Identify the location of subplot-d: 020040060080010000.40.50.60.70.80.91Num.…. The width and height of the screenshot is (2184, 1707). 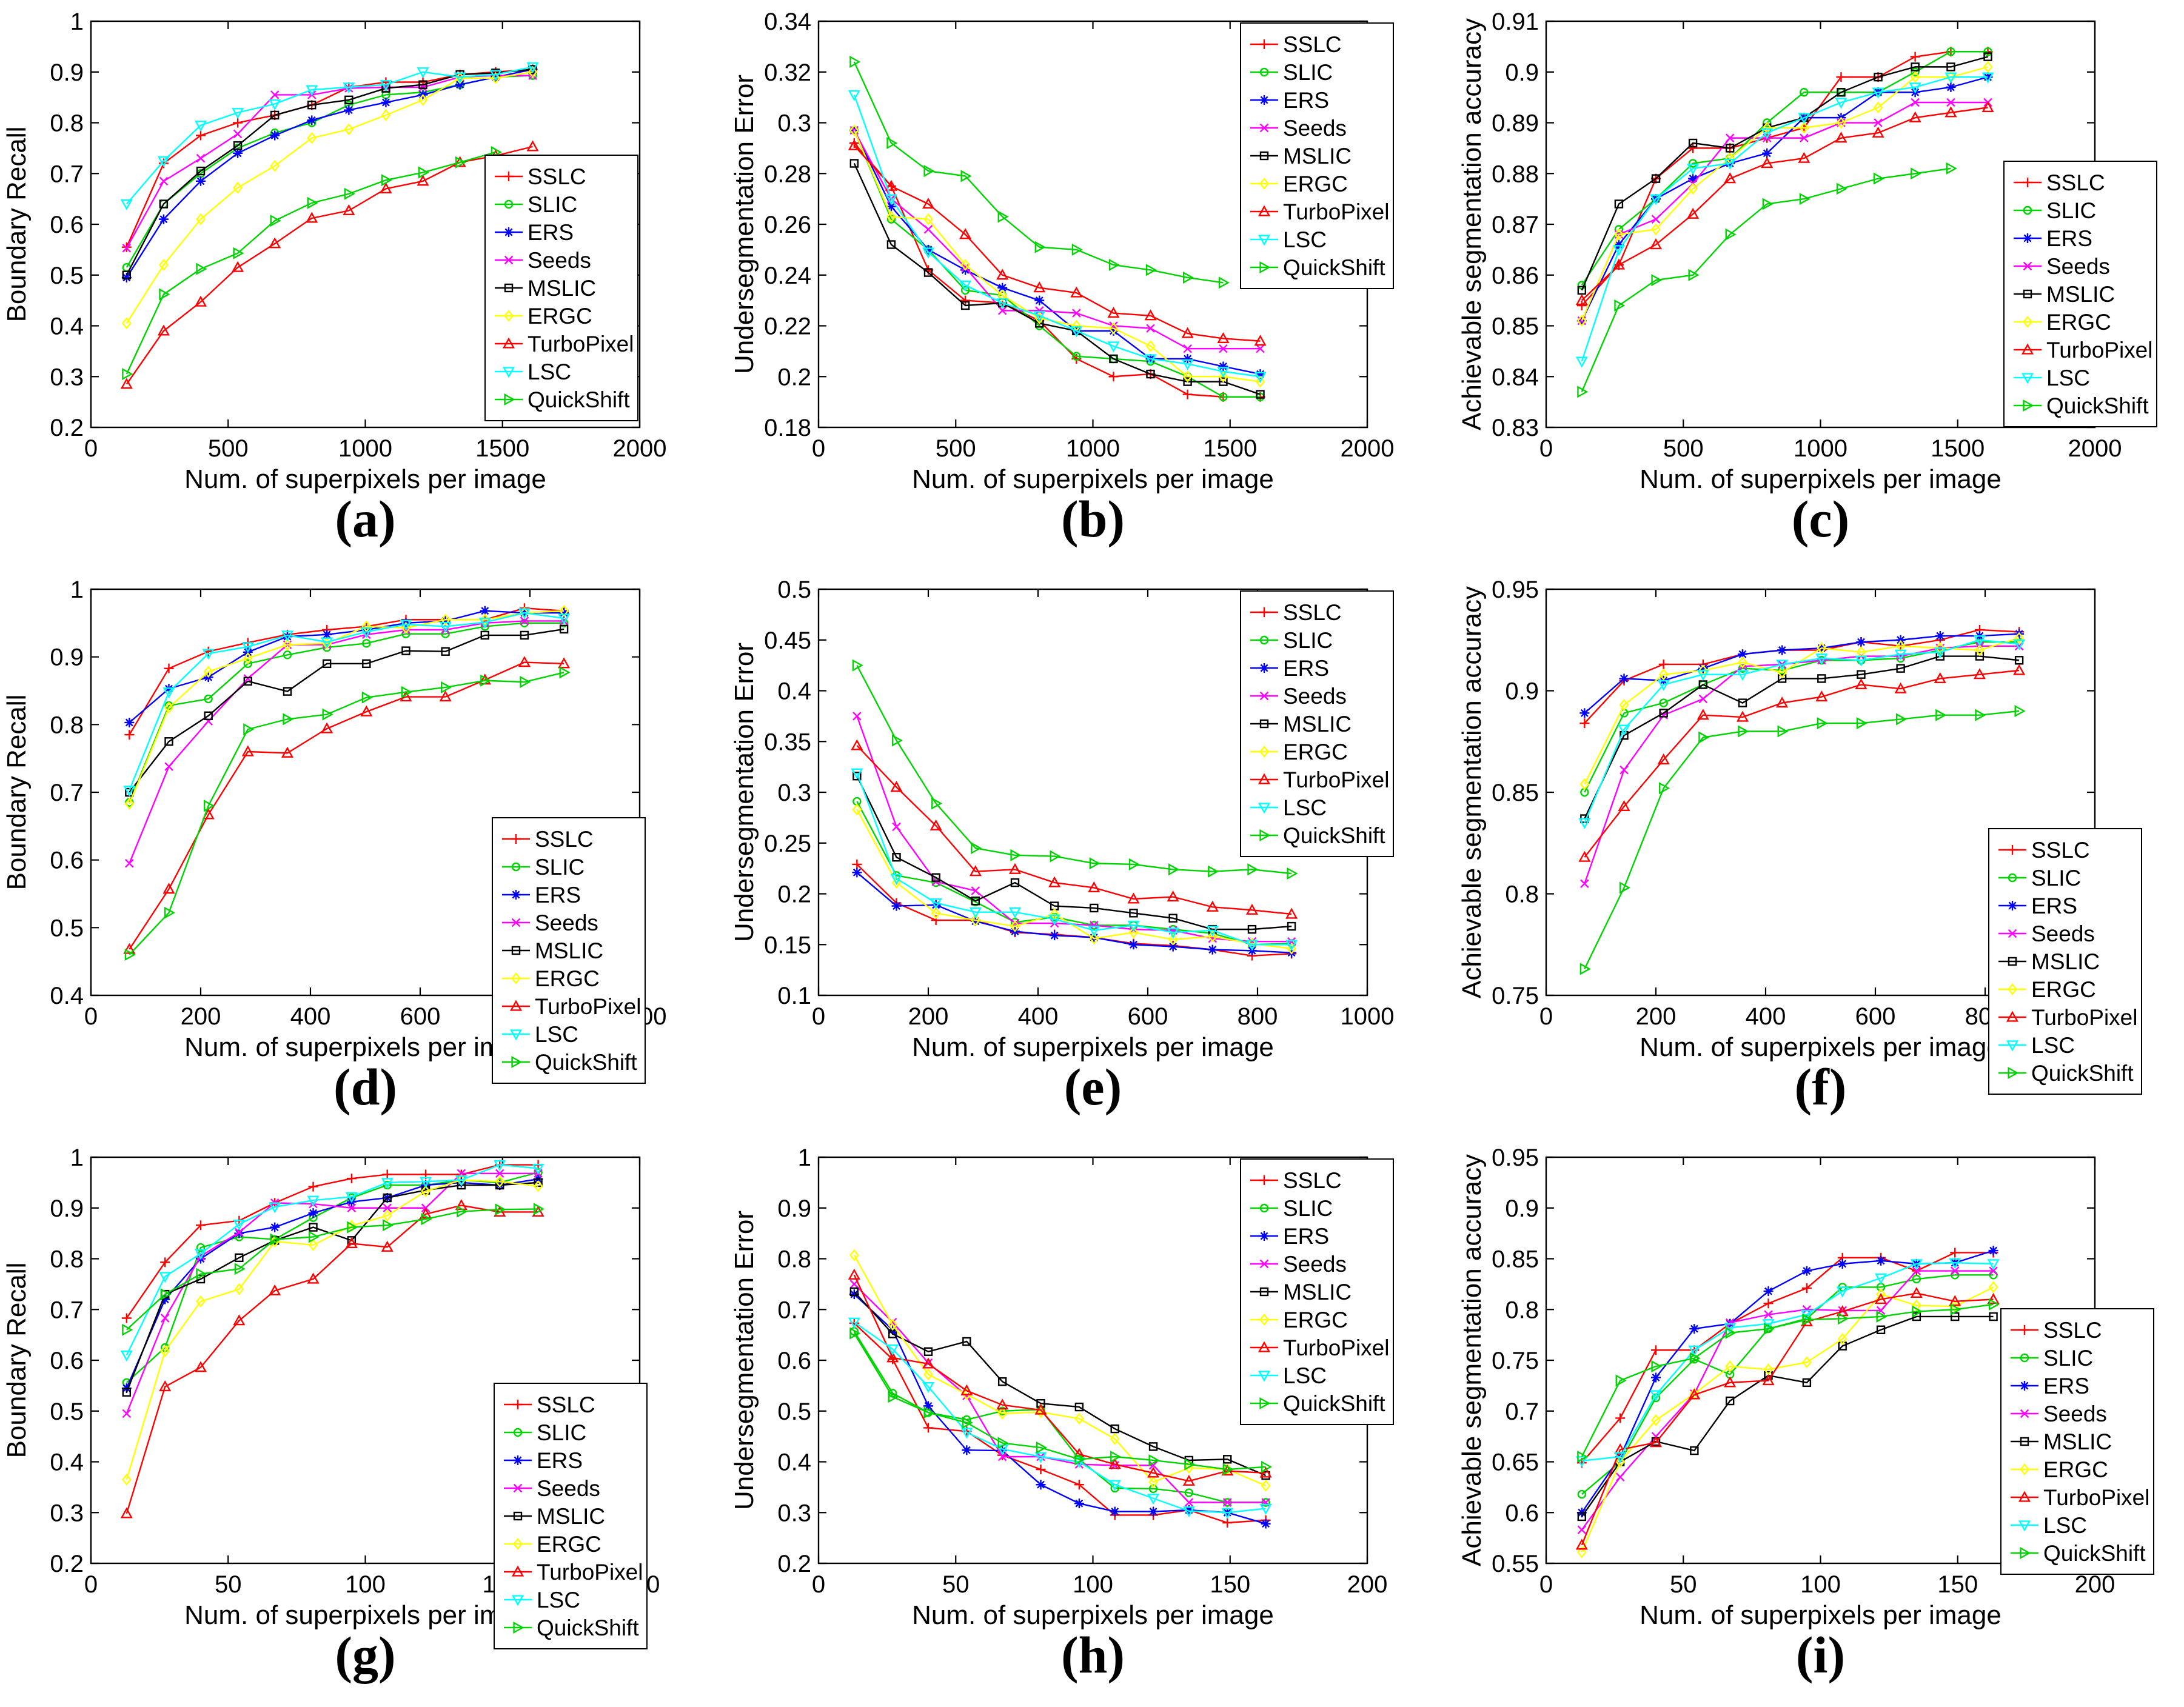
(364, 852).